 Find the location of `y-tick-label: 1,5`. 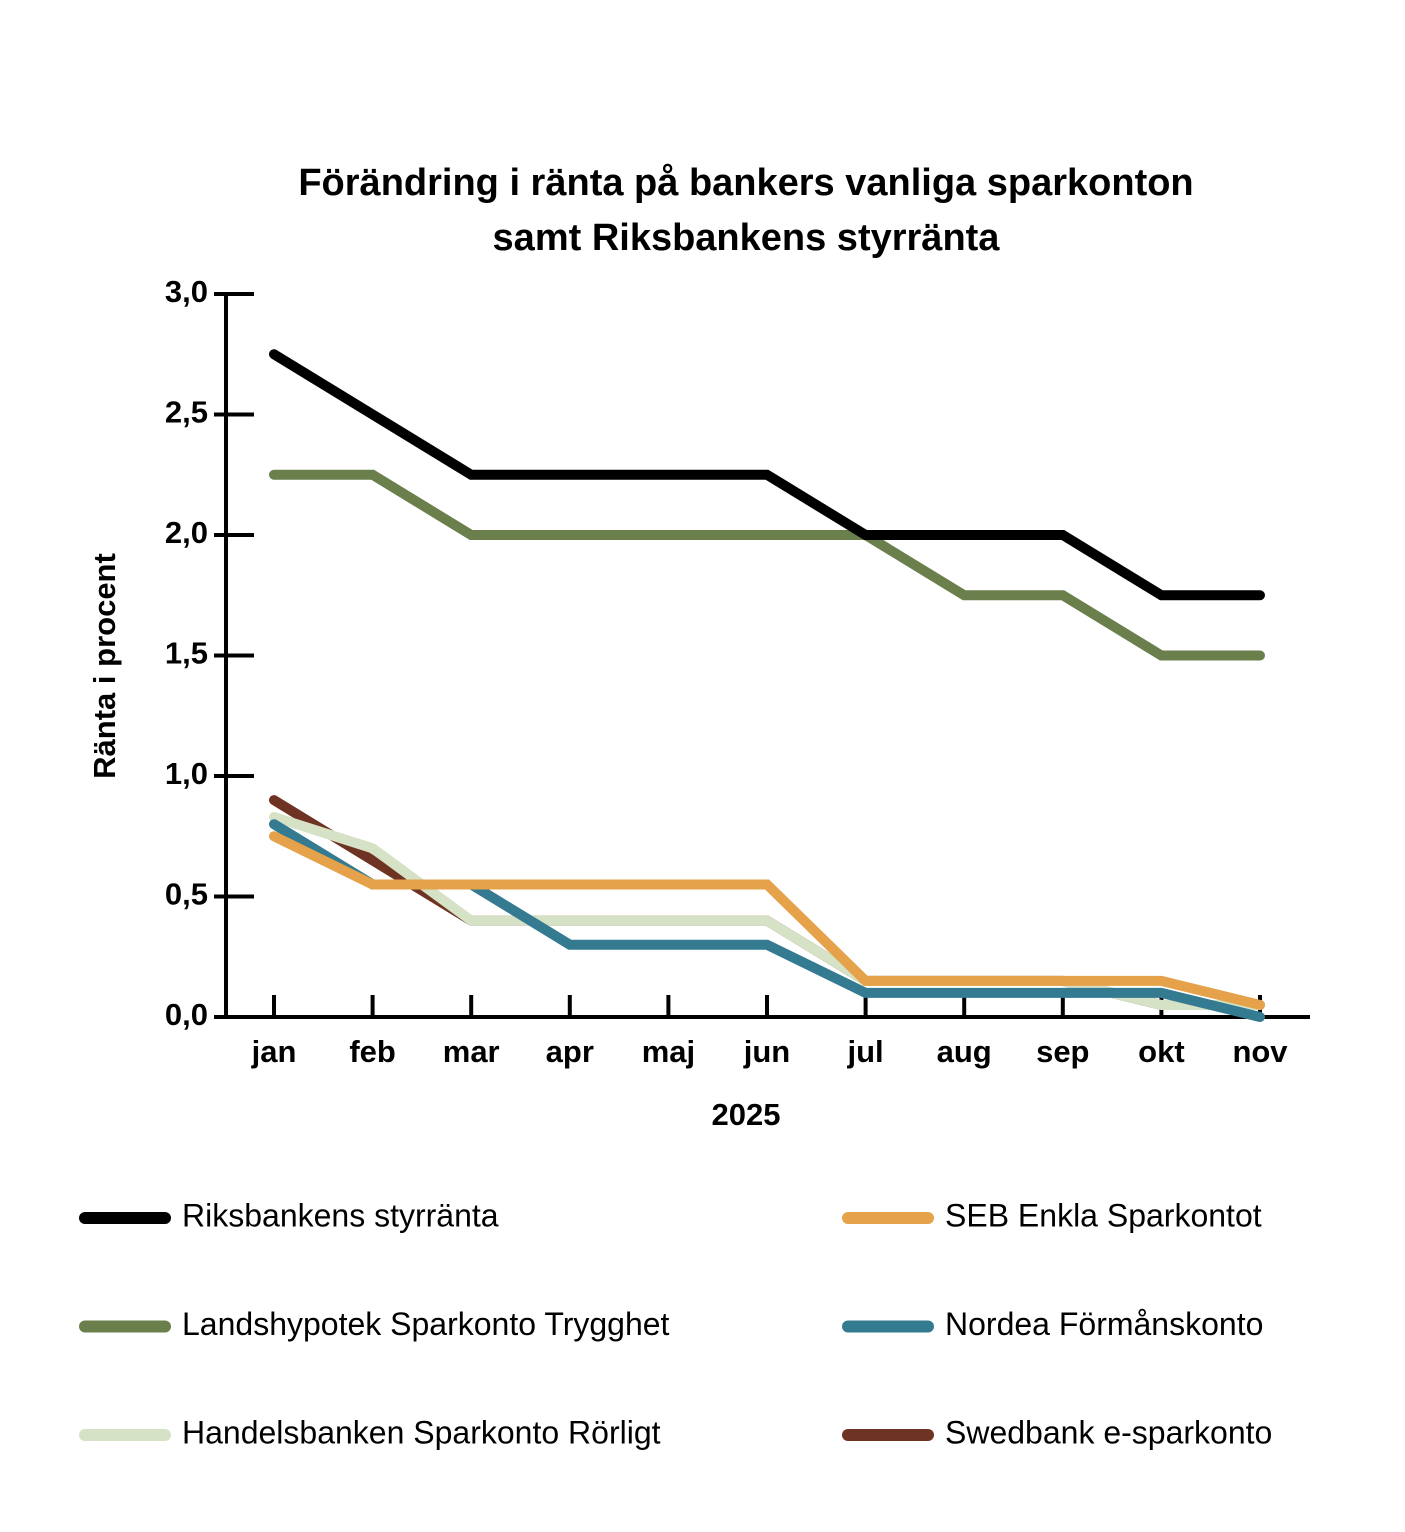

y-tick-label: 1,5 is located at coordinates (186, 653).